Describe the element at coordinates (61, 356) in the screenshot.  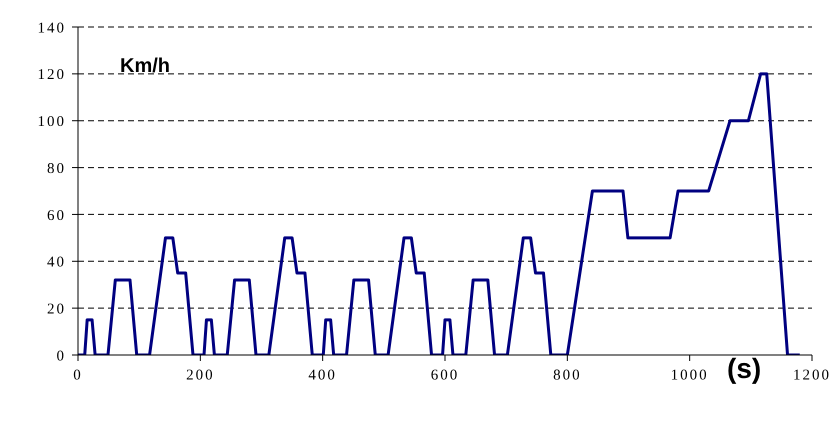
I see `y-tick-label: 0` at that location.